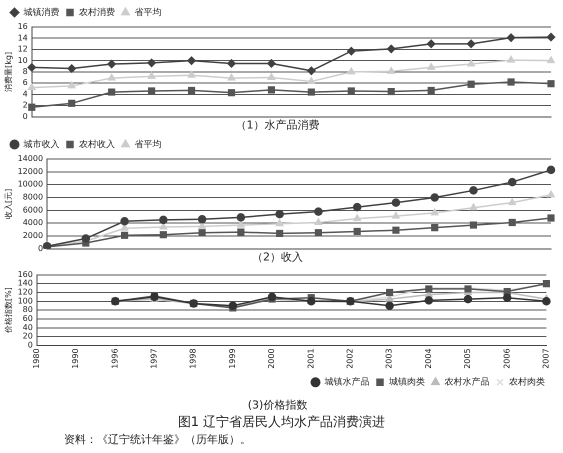 Image resolution: width=563 pixels, height=453 pixels. What do you see at coordinates (41, 12) in the screenshot?
I see `legend-label: 城镇消费` at bounding box center [41, 12].